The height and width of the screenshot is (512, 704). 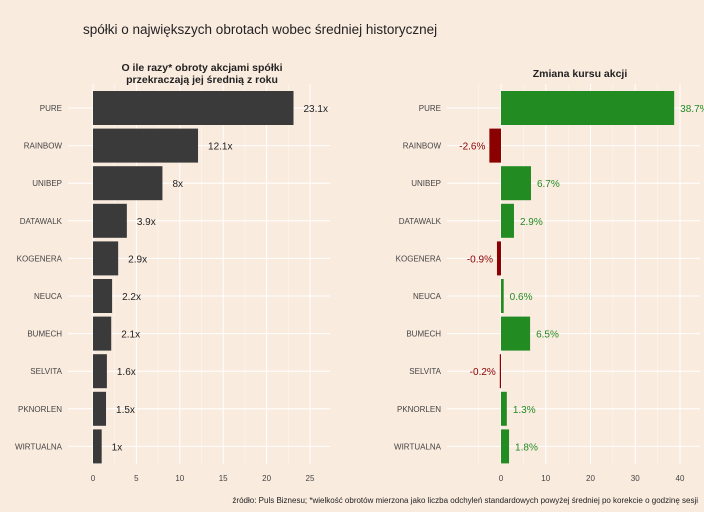 I want to click on left-category-label: UNIBEP, so click(x=47, y=183).